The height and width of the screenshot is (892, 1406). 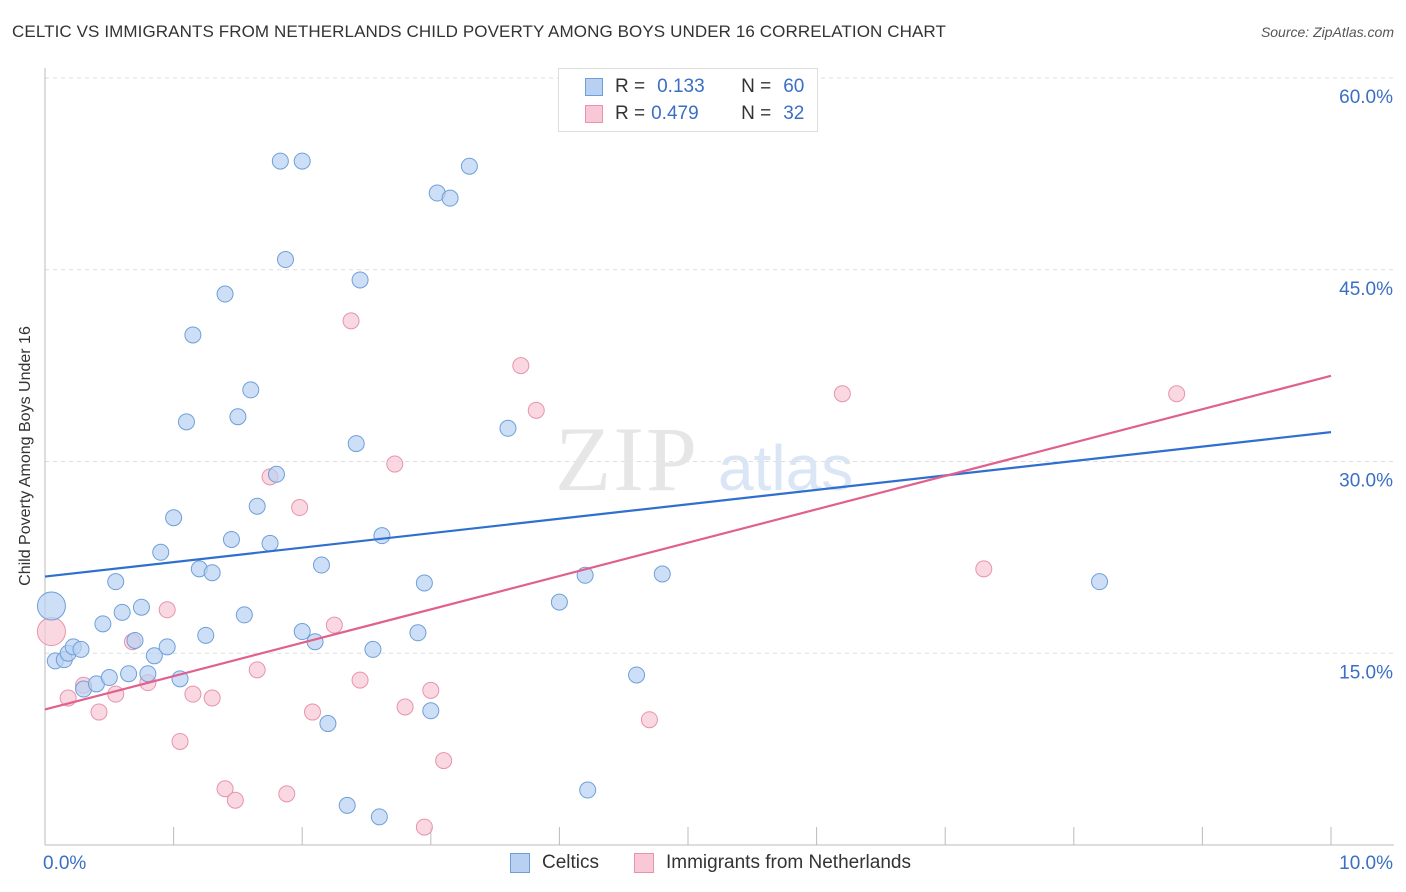 What do you see at coordinates (688, 100) in the screenshot?
I see `legend: R = 0.133 N = 60 R = 0.479 N = 32` at bounding box center [688, 100].